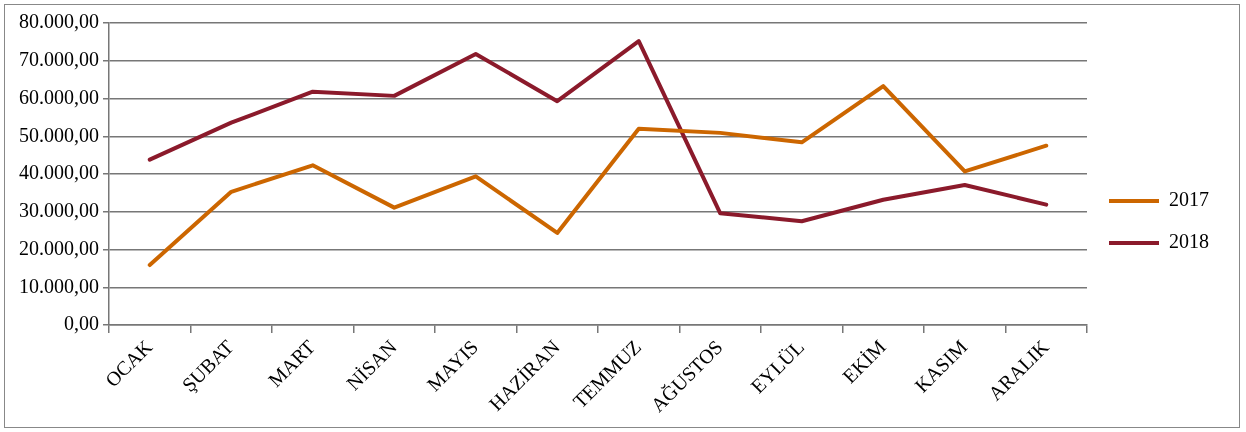 This screenshot has width=1246, height=432. I want to click on y-tick-label: 10.000,00, so click(59, 285).